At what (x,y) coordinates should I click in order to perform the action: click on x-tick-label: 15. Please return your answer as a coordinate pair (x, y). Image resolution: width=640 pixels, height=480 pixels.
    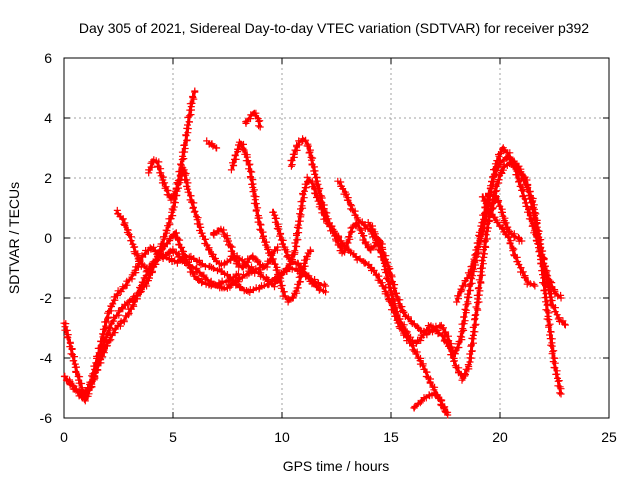
    Looking at the image, I should click on (391, 437).